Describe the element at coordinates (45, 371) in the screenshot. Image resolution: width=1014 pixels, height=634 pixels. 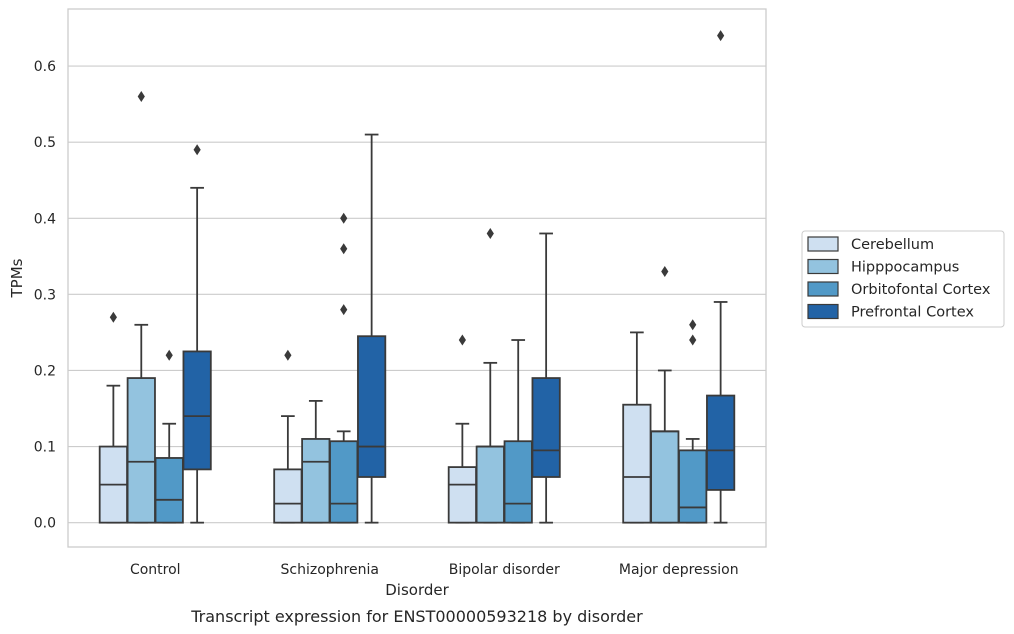
I see `y-tick-label: 0.2` at that location.